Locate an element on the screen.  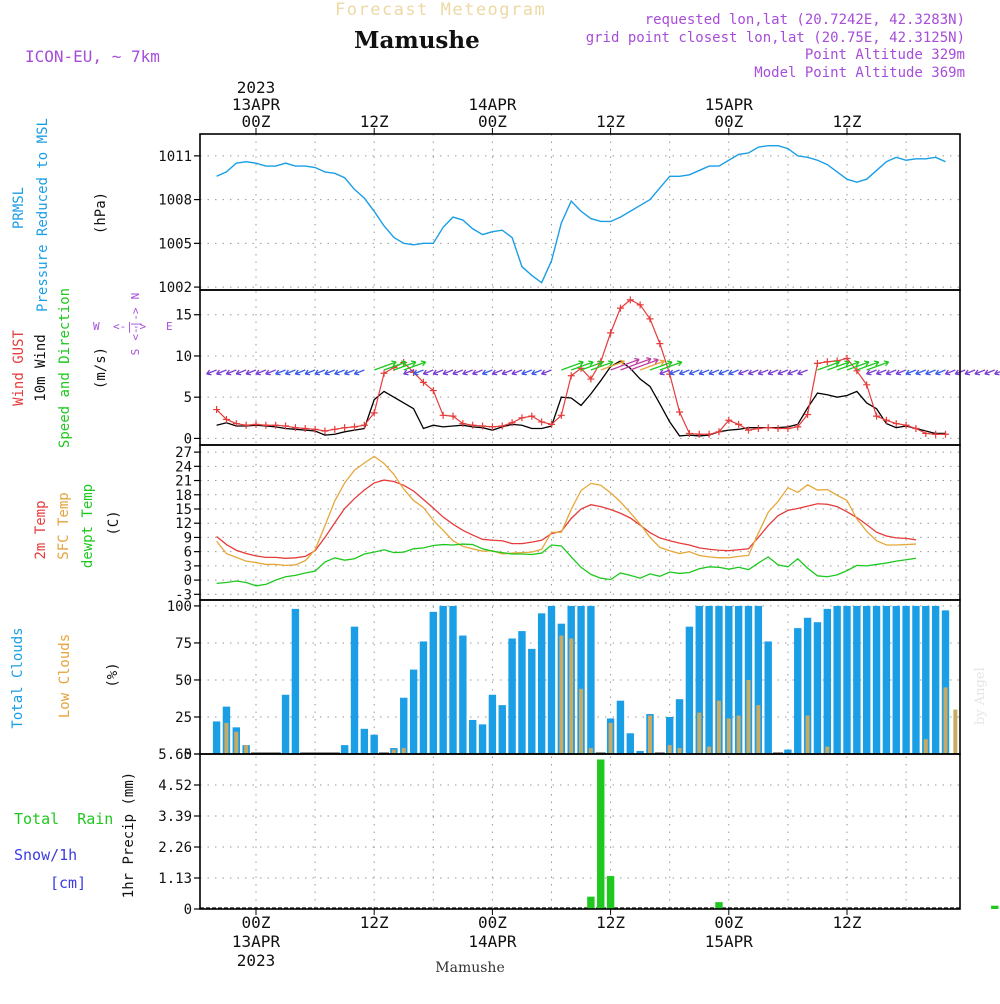
ytick-label: 18 is located at coordinates (183, 496).